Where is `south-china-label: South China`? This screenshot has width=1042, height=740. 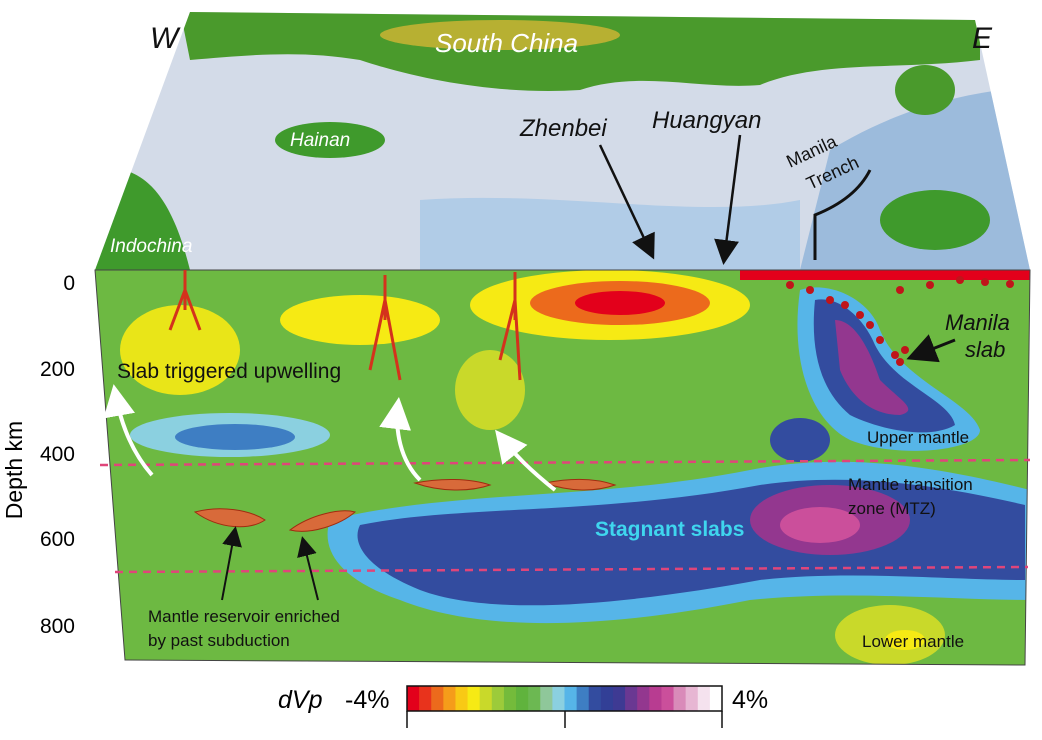 south-china-label: South China is located at coordinates (506, 43).